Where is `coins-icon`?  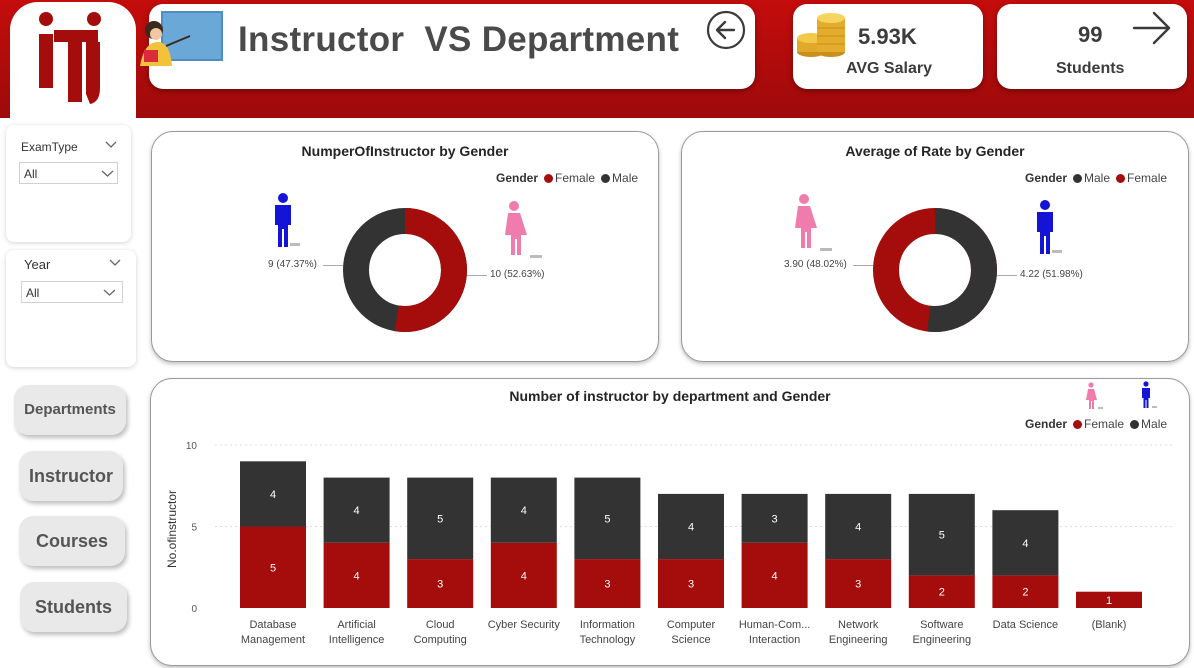 coins-icon is located at coordinates (823, 34).